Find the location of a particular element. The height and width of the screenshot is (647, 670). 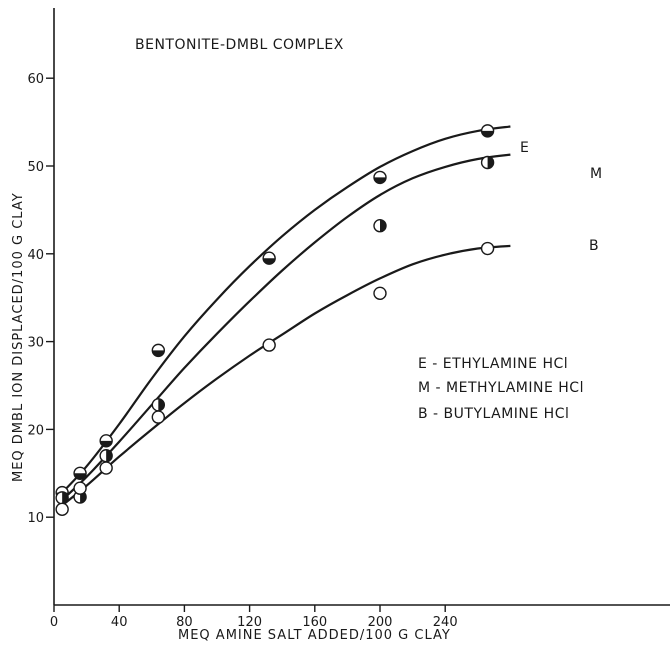

y-axis-title: MEQ DMBL ION DISPLACED/100 G CLAY is located at coordinates (18, 337).